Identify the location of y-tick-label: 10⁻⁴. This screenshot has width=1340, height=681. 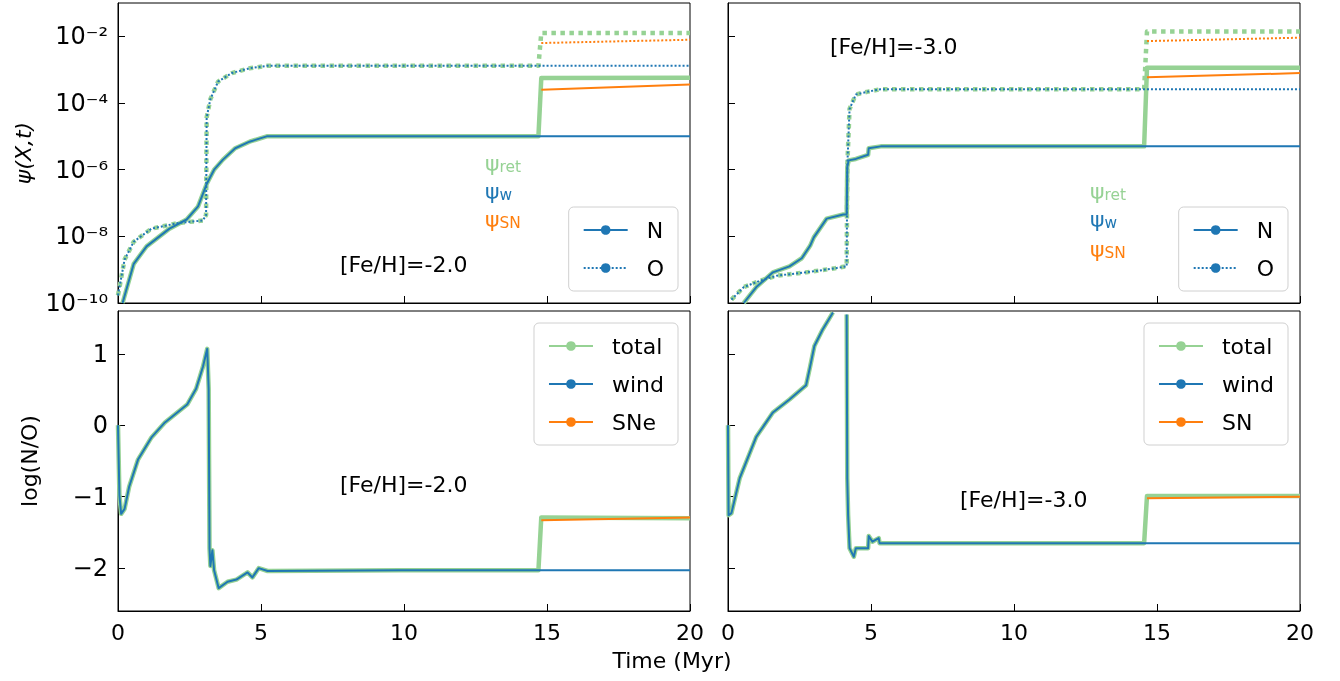
(81, 103).